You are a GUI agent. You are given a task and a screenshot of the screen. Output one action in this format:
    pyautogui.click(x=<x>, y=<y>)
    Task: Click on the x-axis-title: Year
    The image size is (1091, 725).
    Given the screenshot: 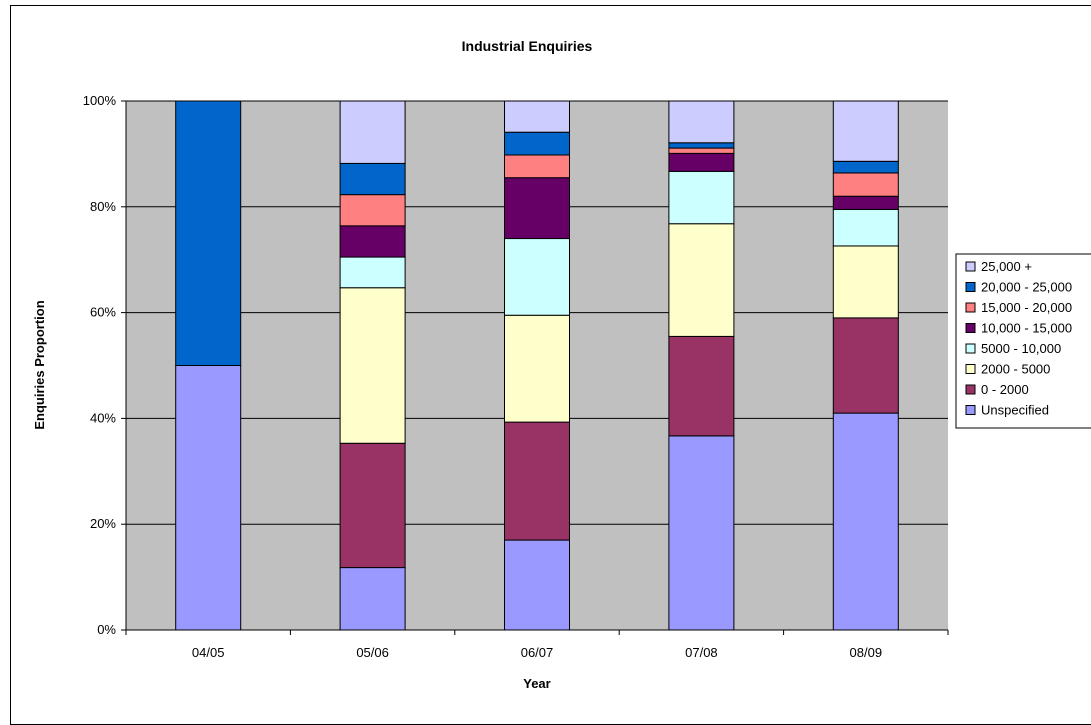 What is the action you would take?
    pyautogui.click(x=536, y=683)
    